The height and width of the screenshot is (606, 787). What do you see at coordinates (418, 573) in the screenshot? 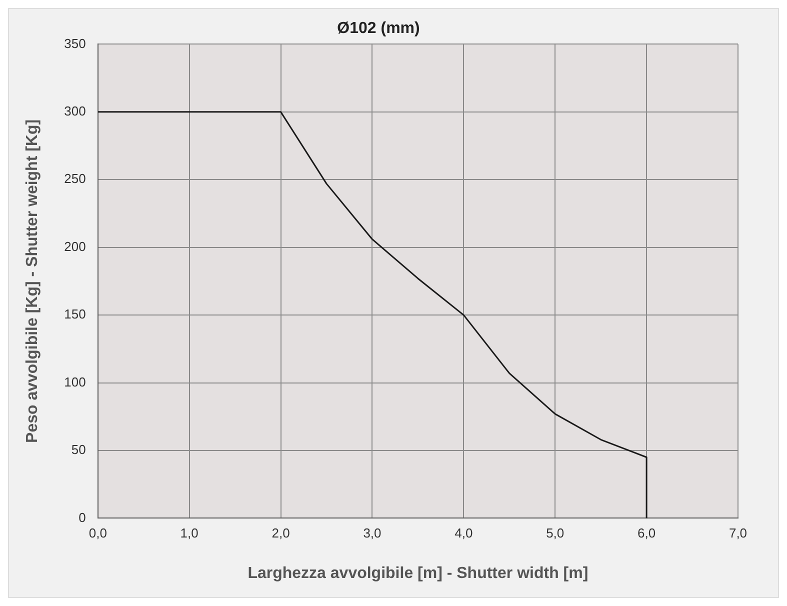
I see `x-axis-title: Larghezza avvolgibile [m] - Shutter width [m]` at bounding box center [418, 573].